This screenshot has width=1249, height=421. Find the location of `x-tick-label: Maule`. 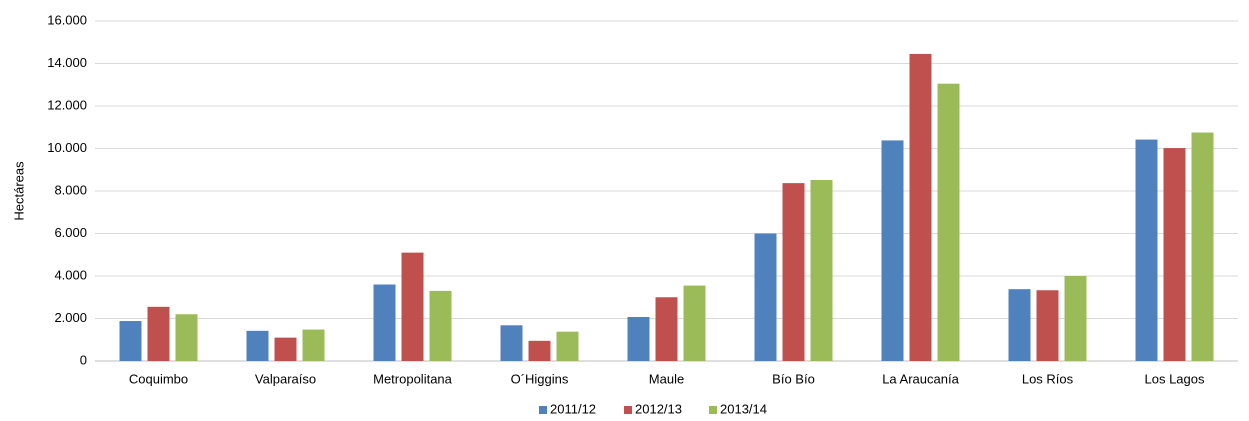

x-tick-label: Maule is located at coordinates (666, 378).